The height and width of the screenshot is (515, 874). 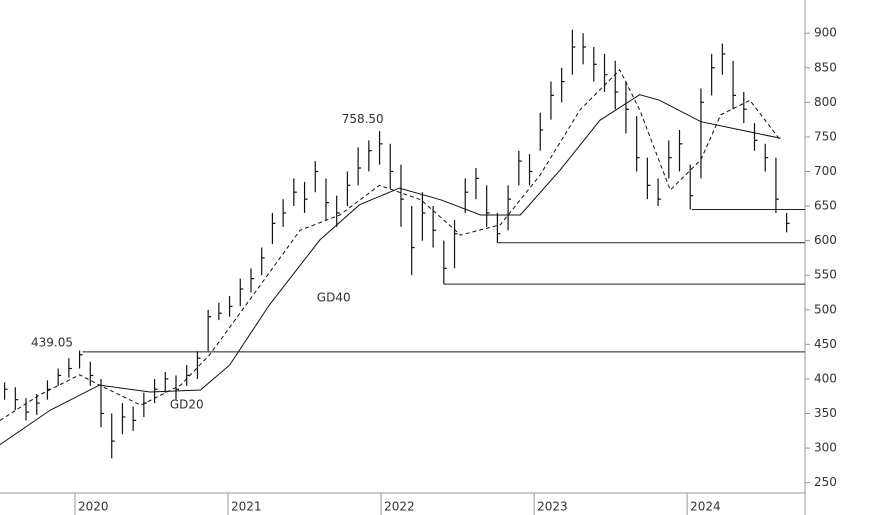 What do you see at coordinates (246, 507) in the screenshot?
I see `x-tick-label: 2021` at bounding box center [246, 507].